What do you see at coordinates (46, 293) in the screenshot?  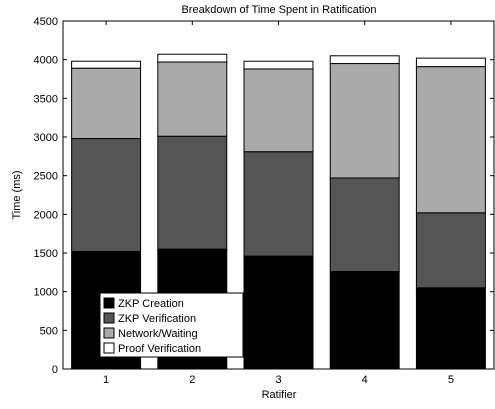 I see `y-tick-label: 1000` at bounding box center [46, 293].